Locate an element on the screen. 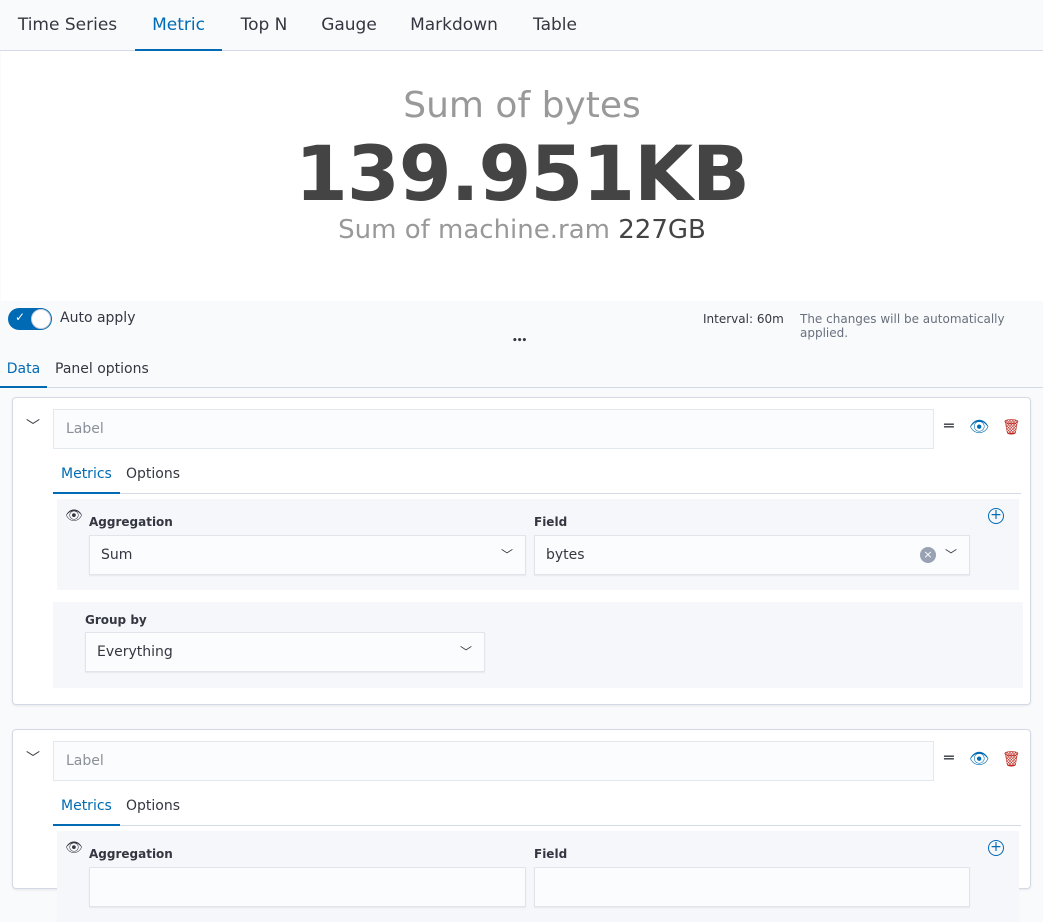  secondary-metric-value: 227GB is located at coordinates (662, 230).